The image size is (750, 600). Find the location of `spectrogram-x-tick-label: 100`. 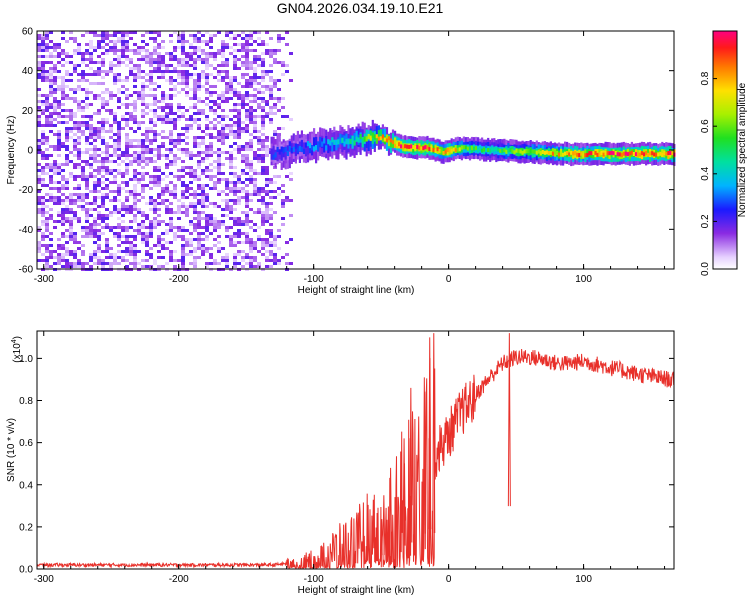

spectrogram-x-tick-label: 100 is located at coordinates (583, 279).